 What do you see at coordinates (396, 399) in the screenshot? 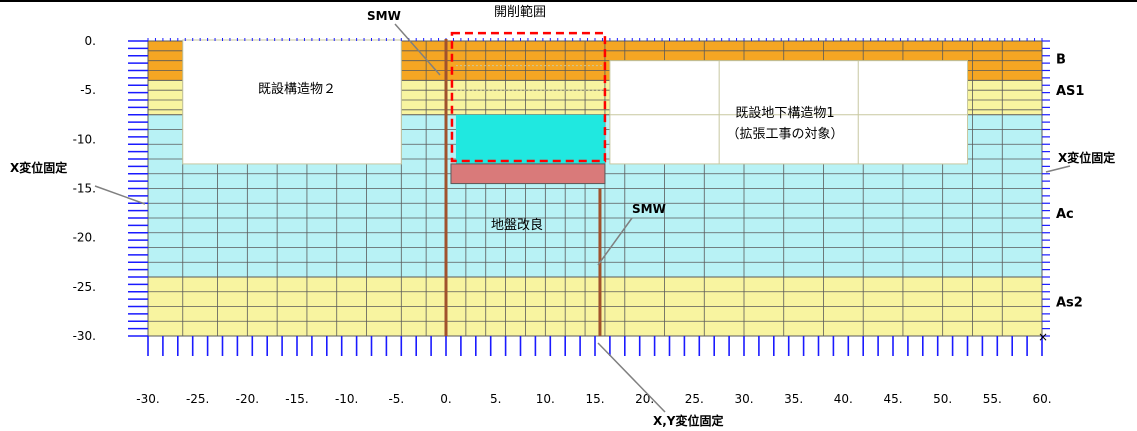
I see `x-tick-label: -5.` at bounding box center [396, 399].